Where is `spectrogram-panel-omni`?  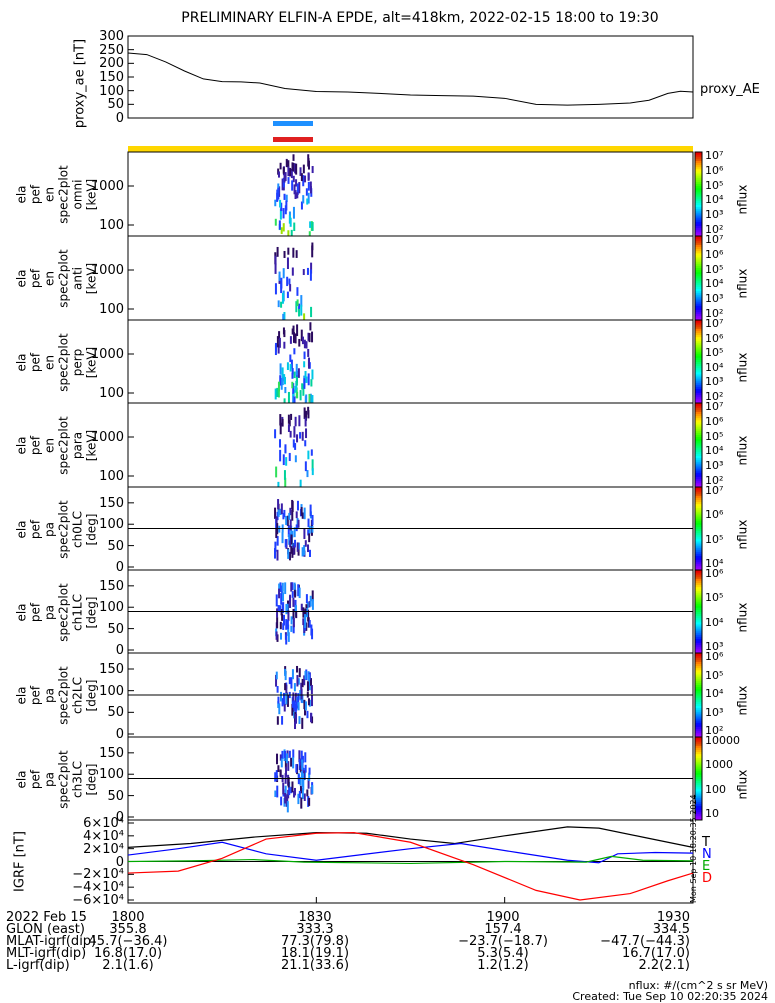
spectrogram-panel-omni is located at coordinates (415, 197).